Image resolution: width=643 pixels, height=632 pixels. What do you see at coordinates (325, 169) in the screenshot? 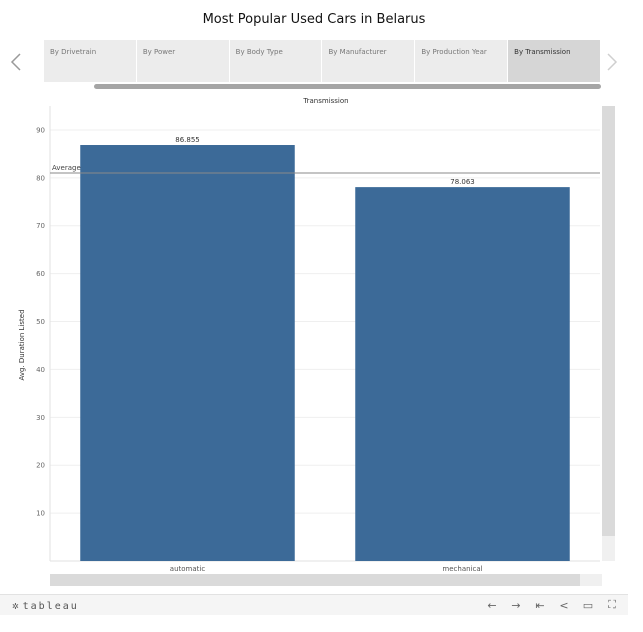
I see `average-reference-line: Average` at bounding box center [325, 169].